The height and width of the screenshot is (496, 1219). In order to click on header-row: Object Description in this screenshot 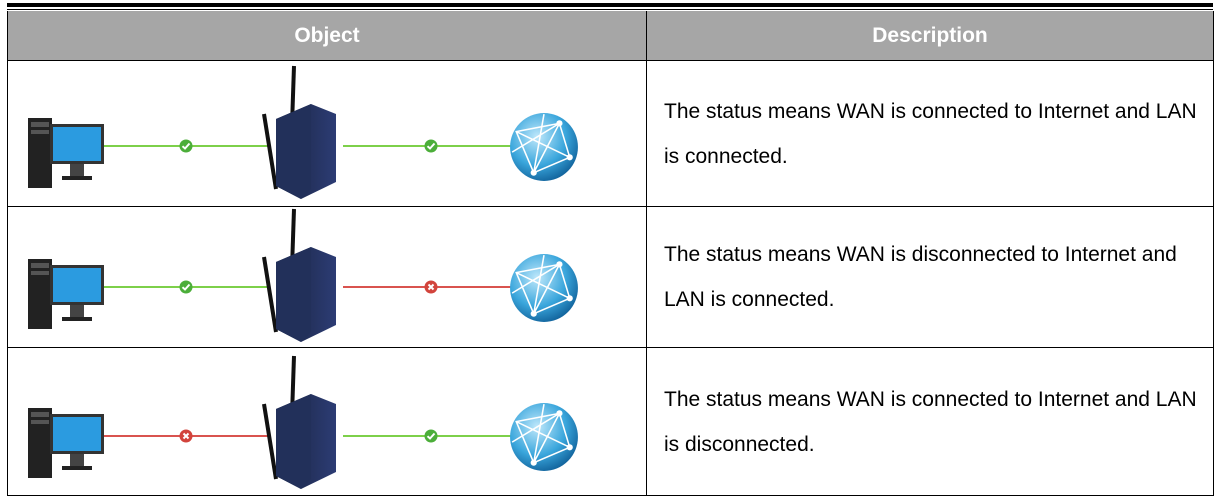, I will do `click(610, 36)`.